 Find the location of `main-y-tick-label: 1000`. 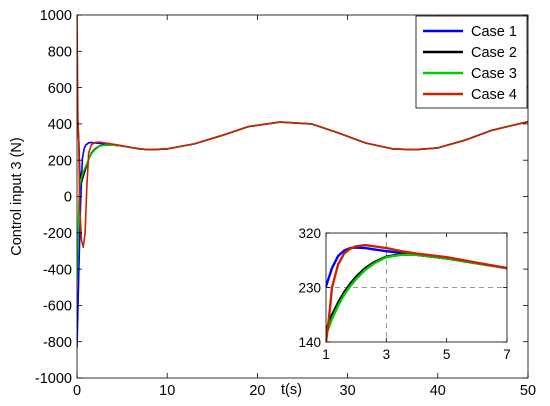

main-y-tick-label: 1000 is located at coordinates (56, 16).